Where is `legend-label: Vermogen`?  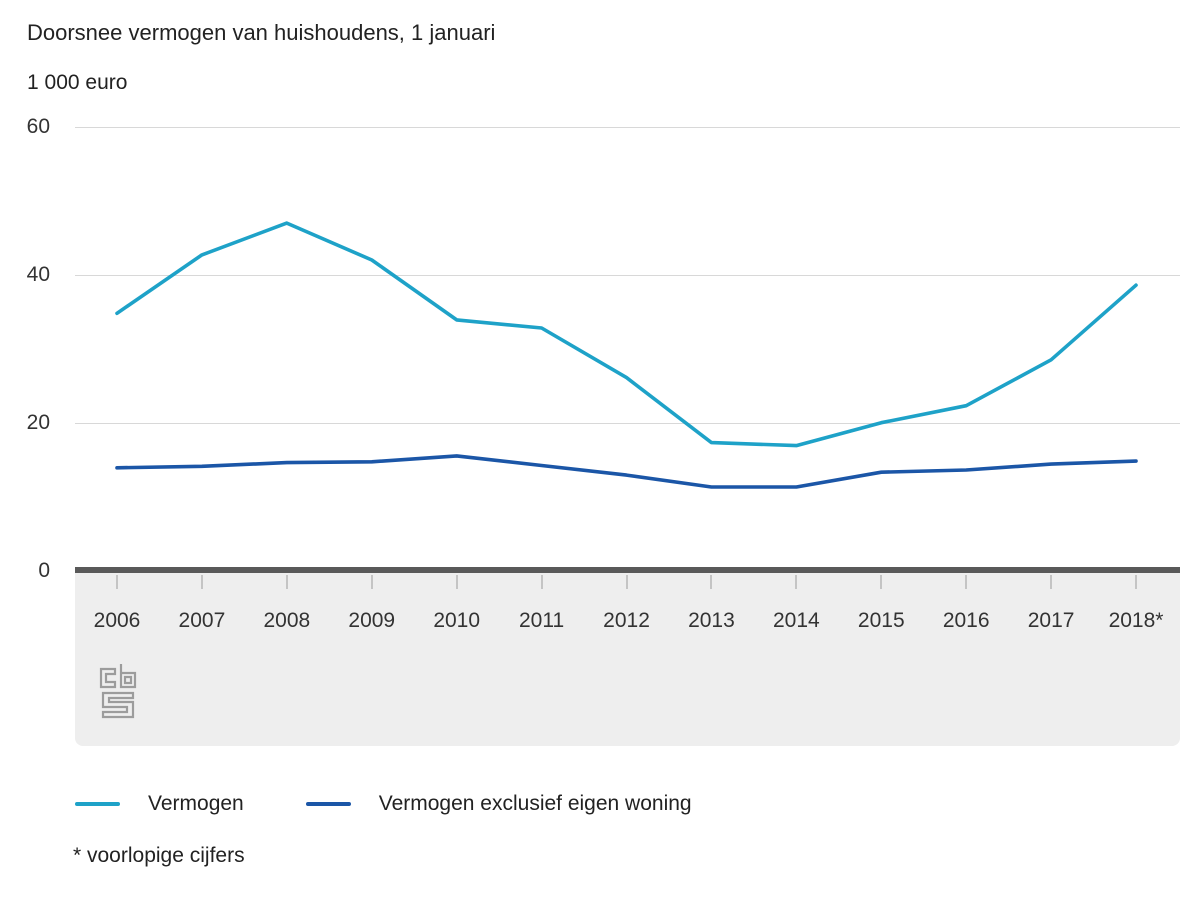
legend-label: Vermogen is located at coordinates (196, 803).